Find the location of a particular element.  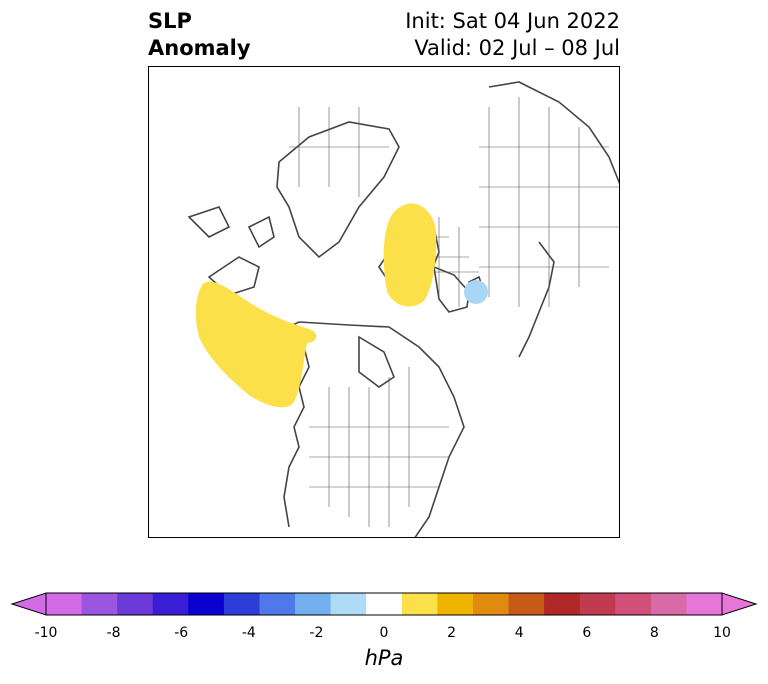

colorbar-min-arrow is located at coordinates (28, 604).